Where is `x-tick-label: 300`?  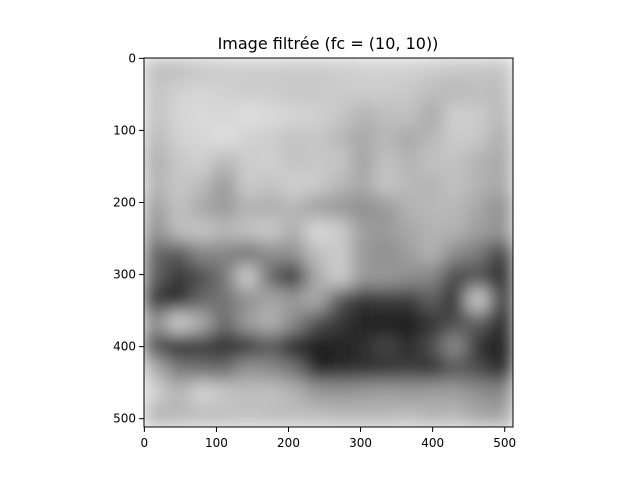 x-tick-label: 300 is located at coordinates (360, 443).